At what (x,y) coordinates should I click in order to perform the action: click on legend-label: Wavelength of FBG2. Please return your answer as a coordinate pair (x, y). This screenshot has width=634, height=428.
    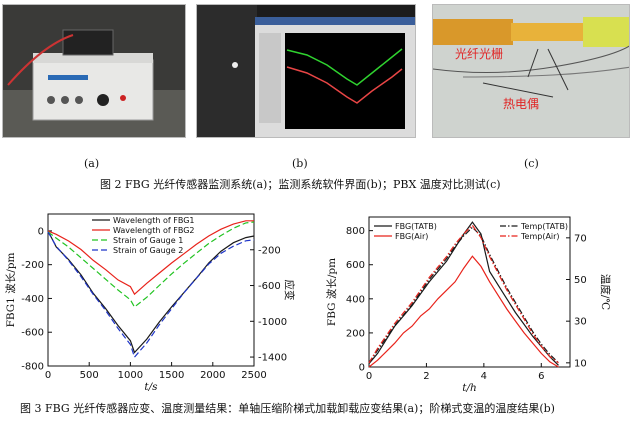
    Looking at the image, I should click on (154, 230).